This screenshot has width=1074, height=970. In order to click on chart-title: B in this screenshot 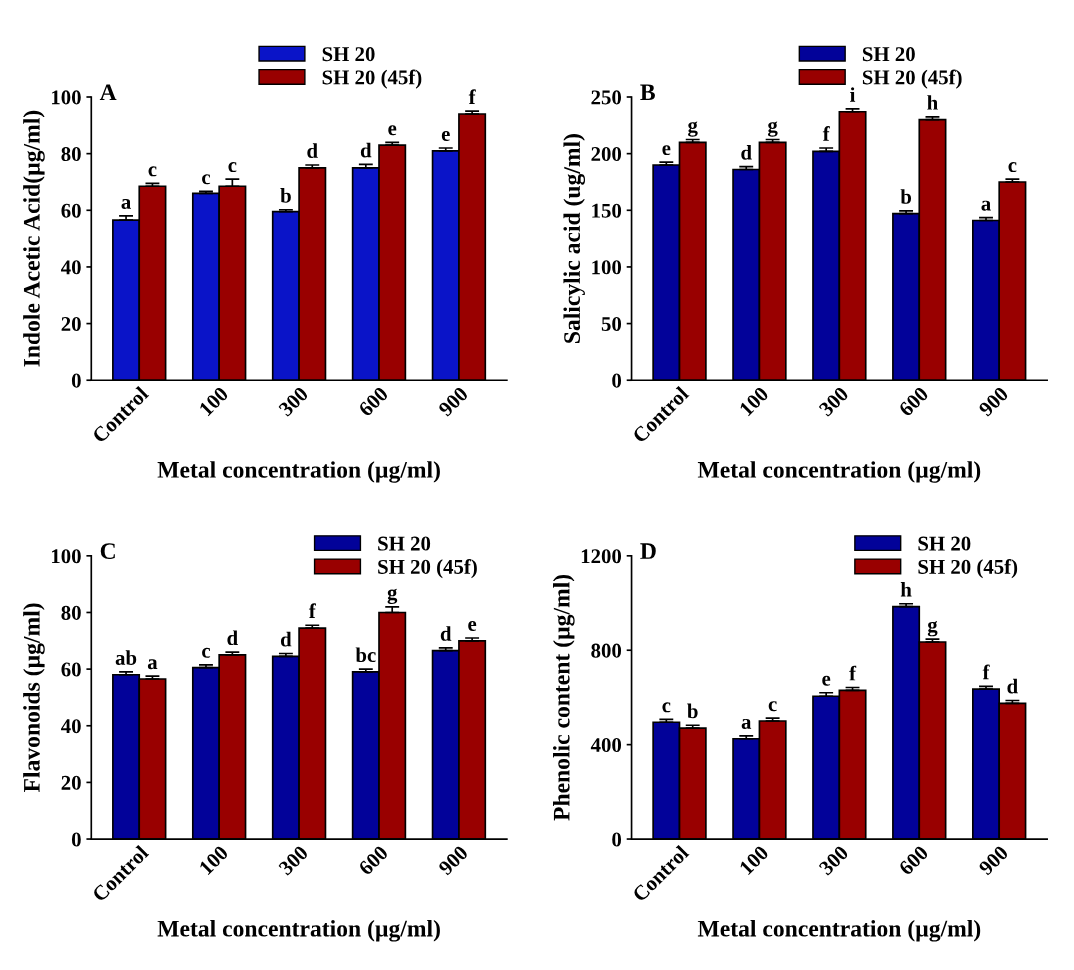, I will do `click(647, 92)`.